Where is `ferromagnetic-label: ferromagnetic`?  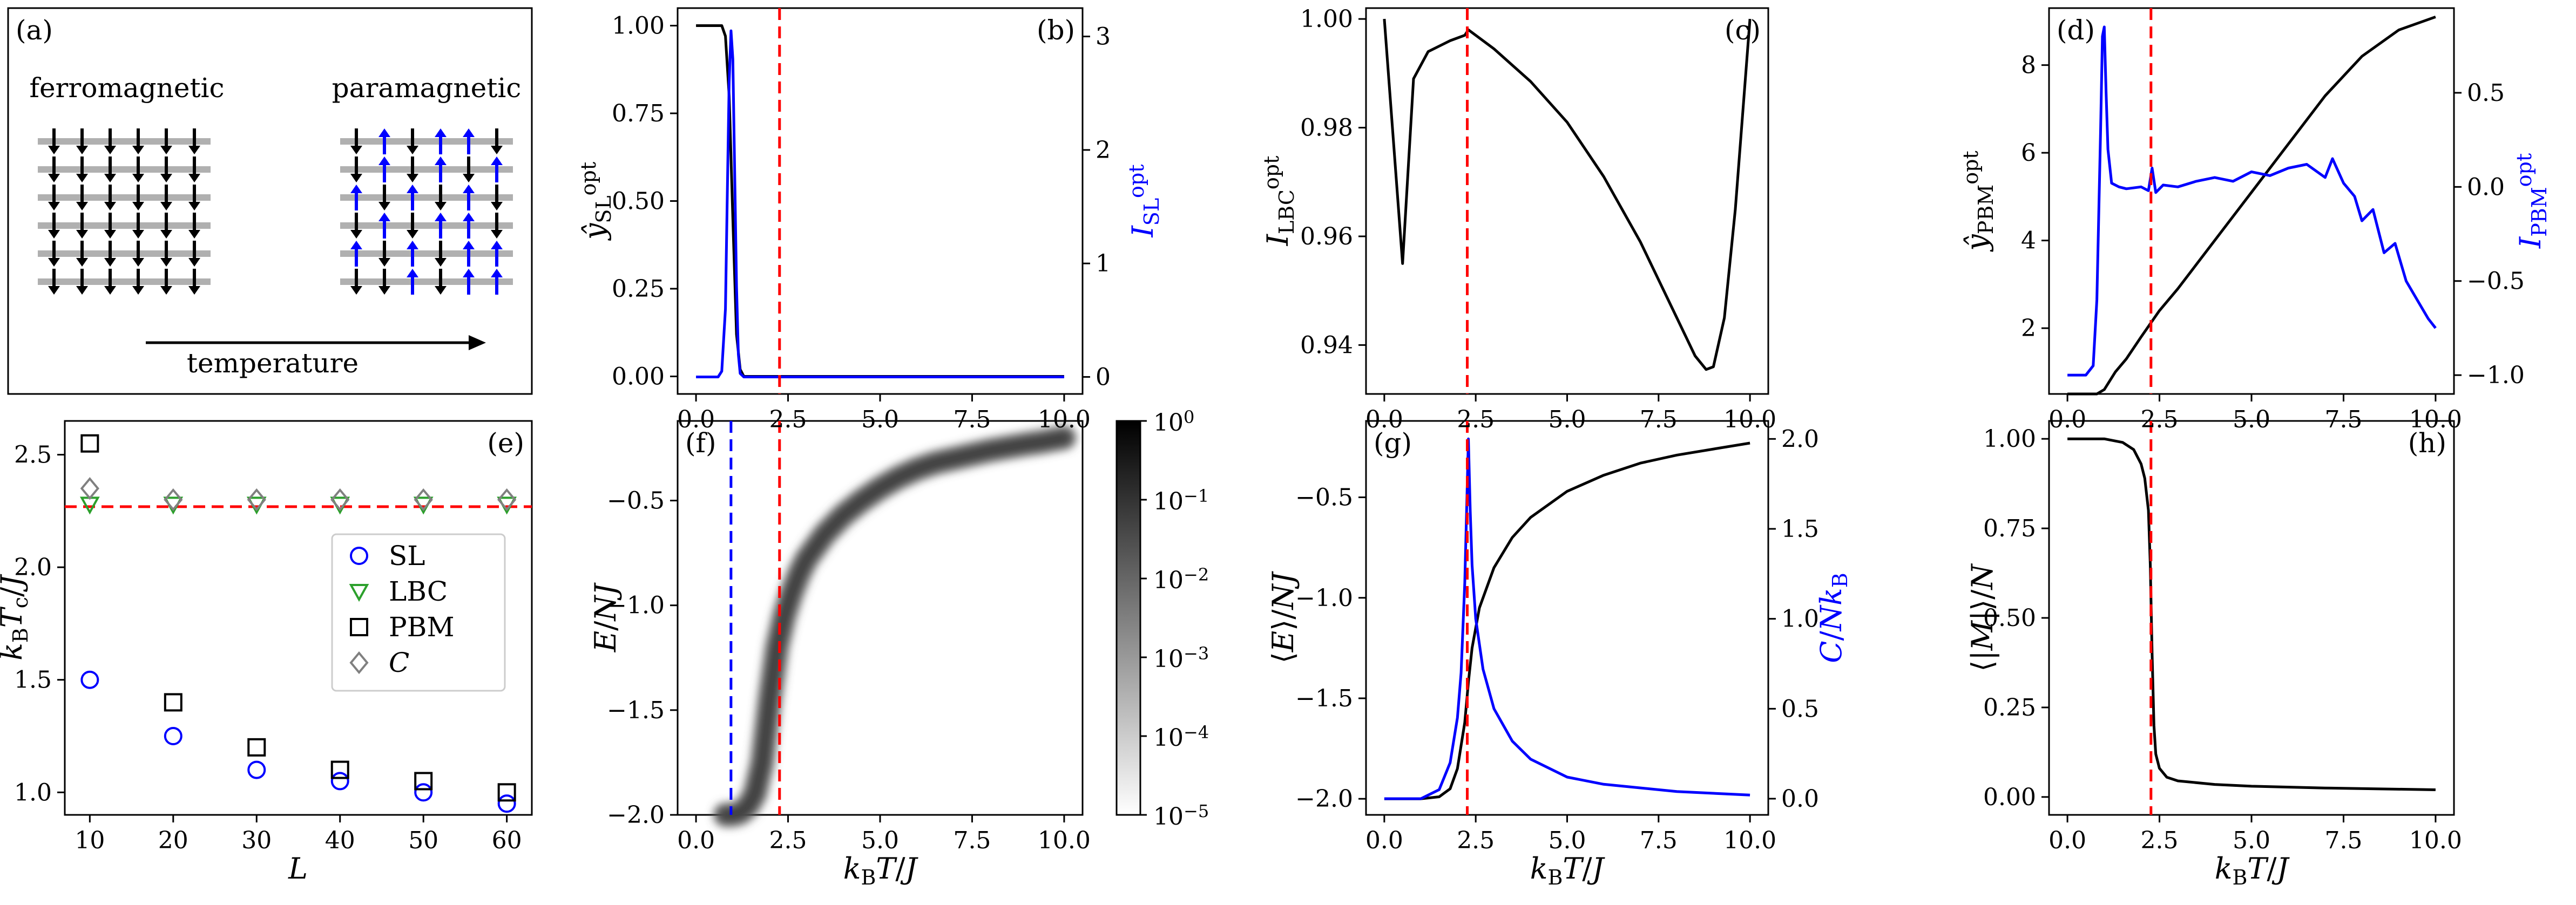 ferromagnetic-label: ferromagnetic is located at coordinates (127, 88).